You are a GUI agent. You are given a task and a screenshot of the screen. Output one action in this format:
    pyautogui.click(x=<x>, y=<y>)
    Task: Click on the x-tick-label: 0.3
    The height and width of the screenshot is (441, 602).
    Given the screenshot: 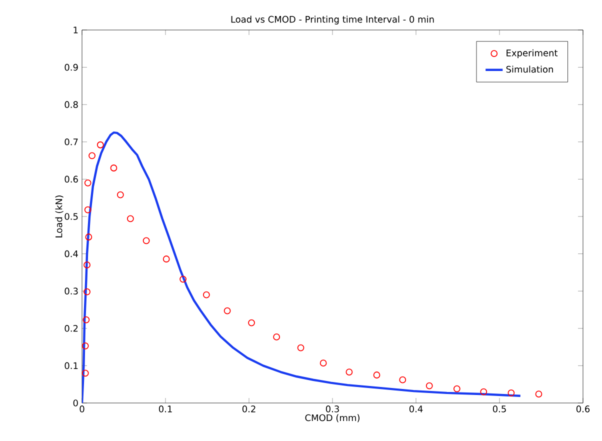 What is the action you would take?
    pyautogui.click(x=332, y=409)
    